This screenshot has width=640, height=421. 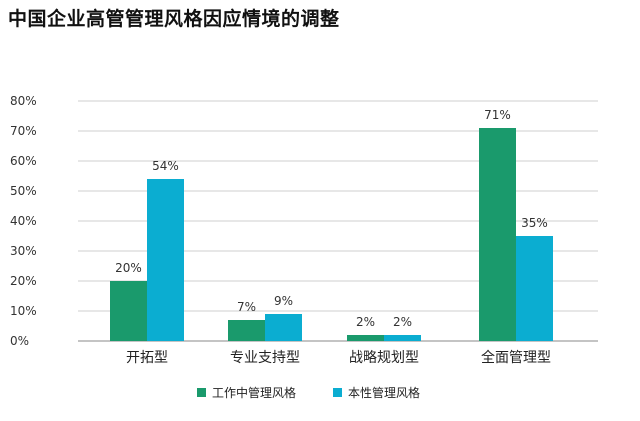 What do you see at coordinates (254, 392) in the screenshot?
I see `legend-label: 工作中管理风格` at bounding box center [254, 392].